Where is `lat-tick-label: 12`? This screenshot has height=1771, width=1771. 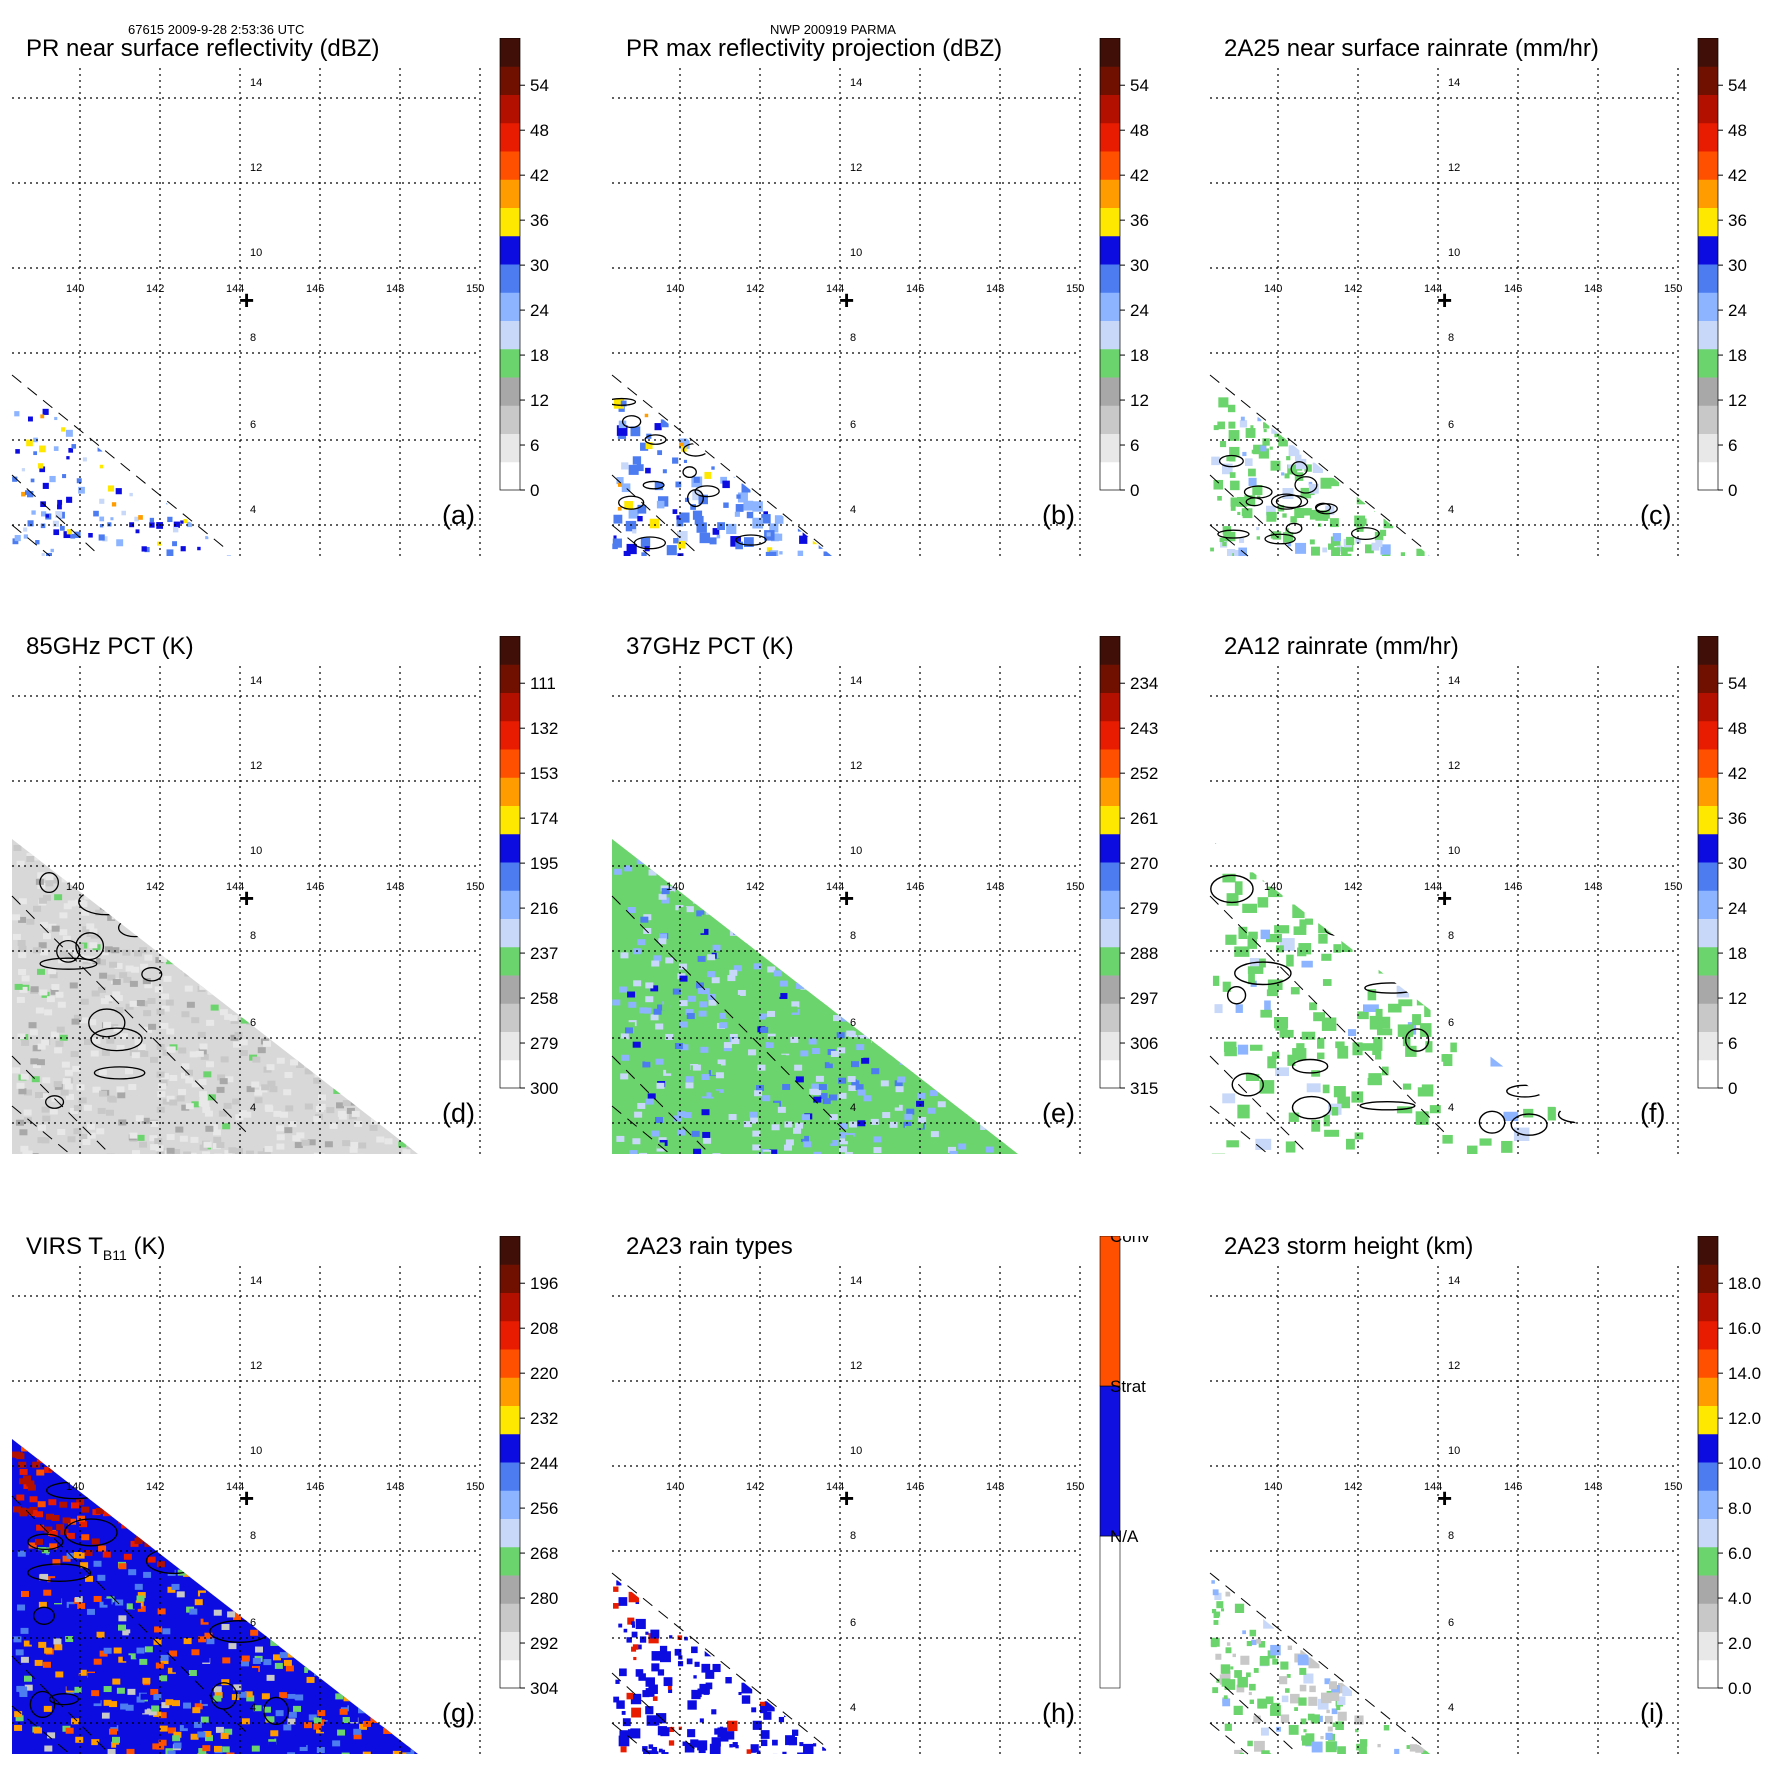
lat-tick-label: 12 is located at coordinates (1454, 1366).